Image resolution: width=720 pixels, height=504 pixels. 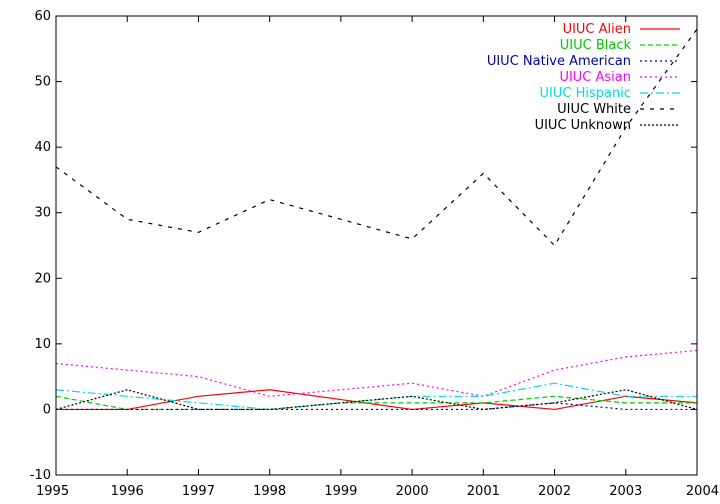 What do you see at coordinates (42, 147) in the screenshot?
I see `y-tick-label: 40` at bounding box center [42, 147].